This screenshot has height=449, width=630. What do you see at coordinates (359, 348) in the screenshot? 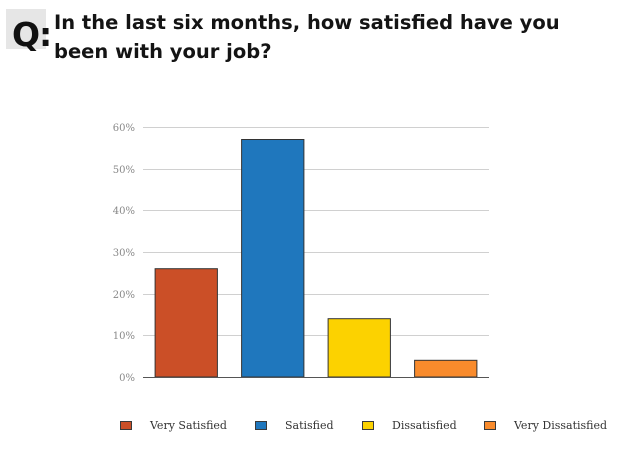
I see `bar-dissatisfied` at bounding box center [359, 348].